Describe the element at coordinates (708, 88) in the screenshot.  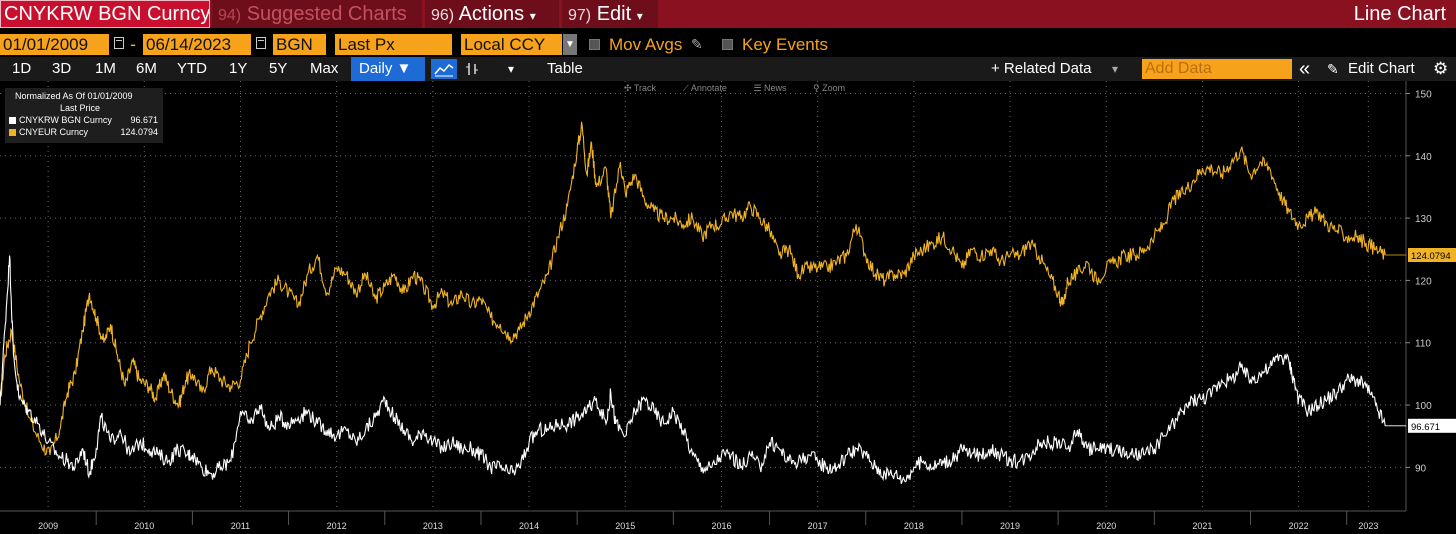
I see `annotate-tool-label: Annotate` at that location.